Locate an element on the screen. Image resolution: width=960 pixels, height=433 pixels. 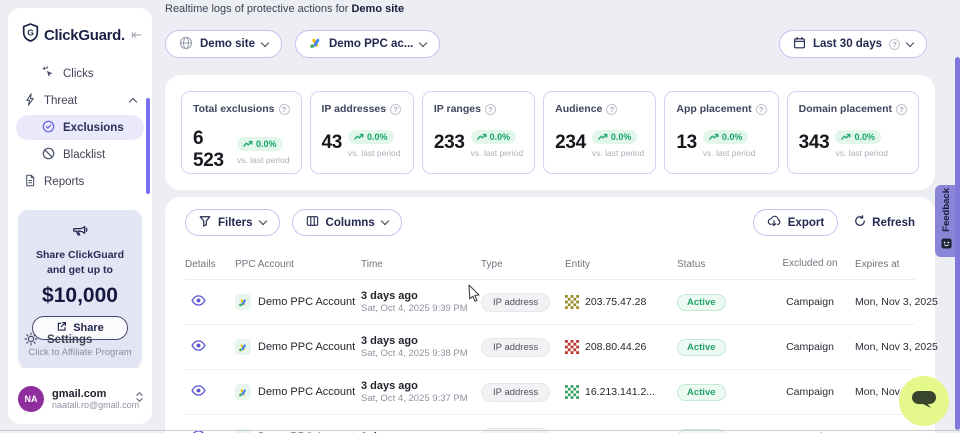
sidebar-item-blacklist: Blacklist is located at coordinates (80, 154).